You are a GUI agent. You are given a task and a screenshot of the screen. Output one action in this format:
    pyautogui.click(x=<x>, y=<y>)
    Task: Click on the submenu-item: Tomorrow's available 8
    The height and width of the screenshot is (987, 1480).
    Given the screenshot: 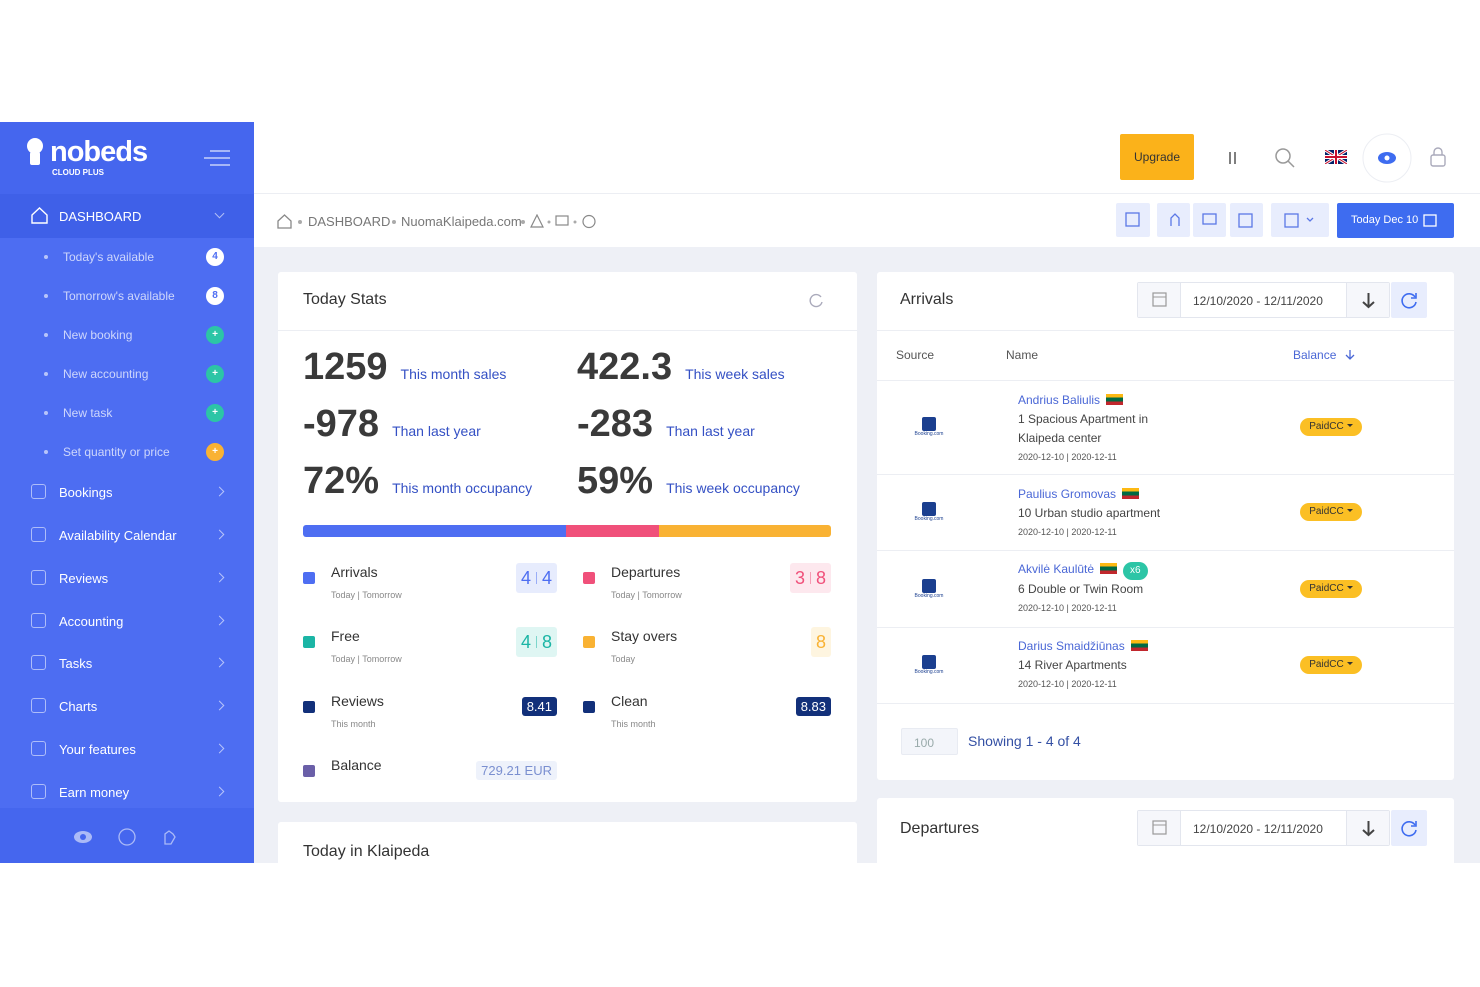 What is the action you would take?
    pyautogui.click(x=127, y=296)
    